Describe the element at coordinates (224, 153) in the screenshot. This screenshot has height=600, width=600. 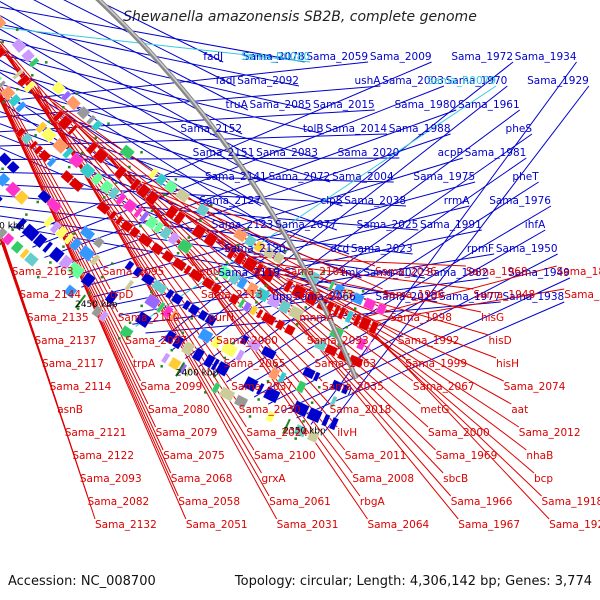
I see `gene-label: Sama_2151` at that location.